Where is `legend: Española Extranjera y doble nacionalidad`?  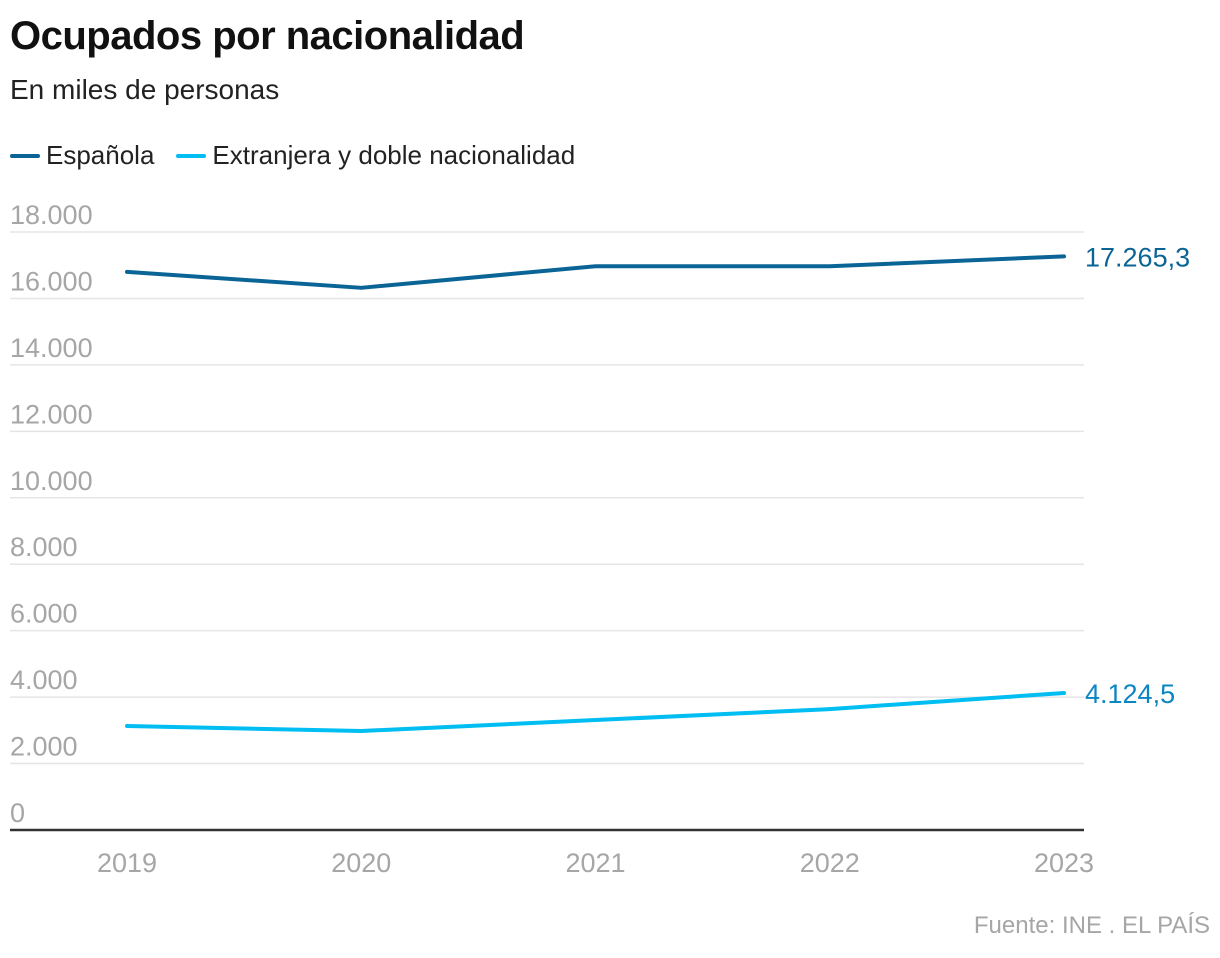 legend: Española Extranjera y doble nacionalidad is located at coordinates (303, 155).